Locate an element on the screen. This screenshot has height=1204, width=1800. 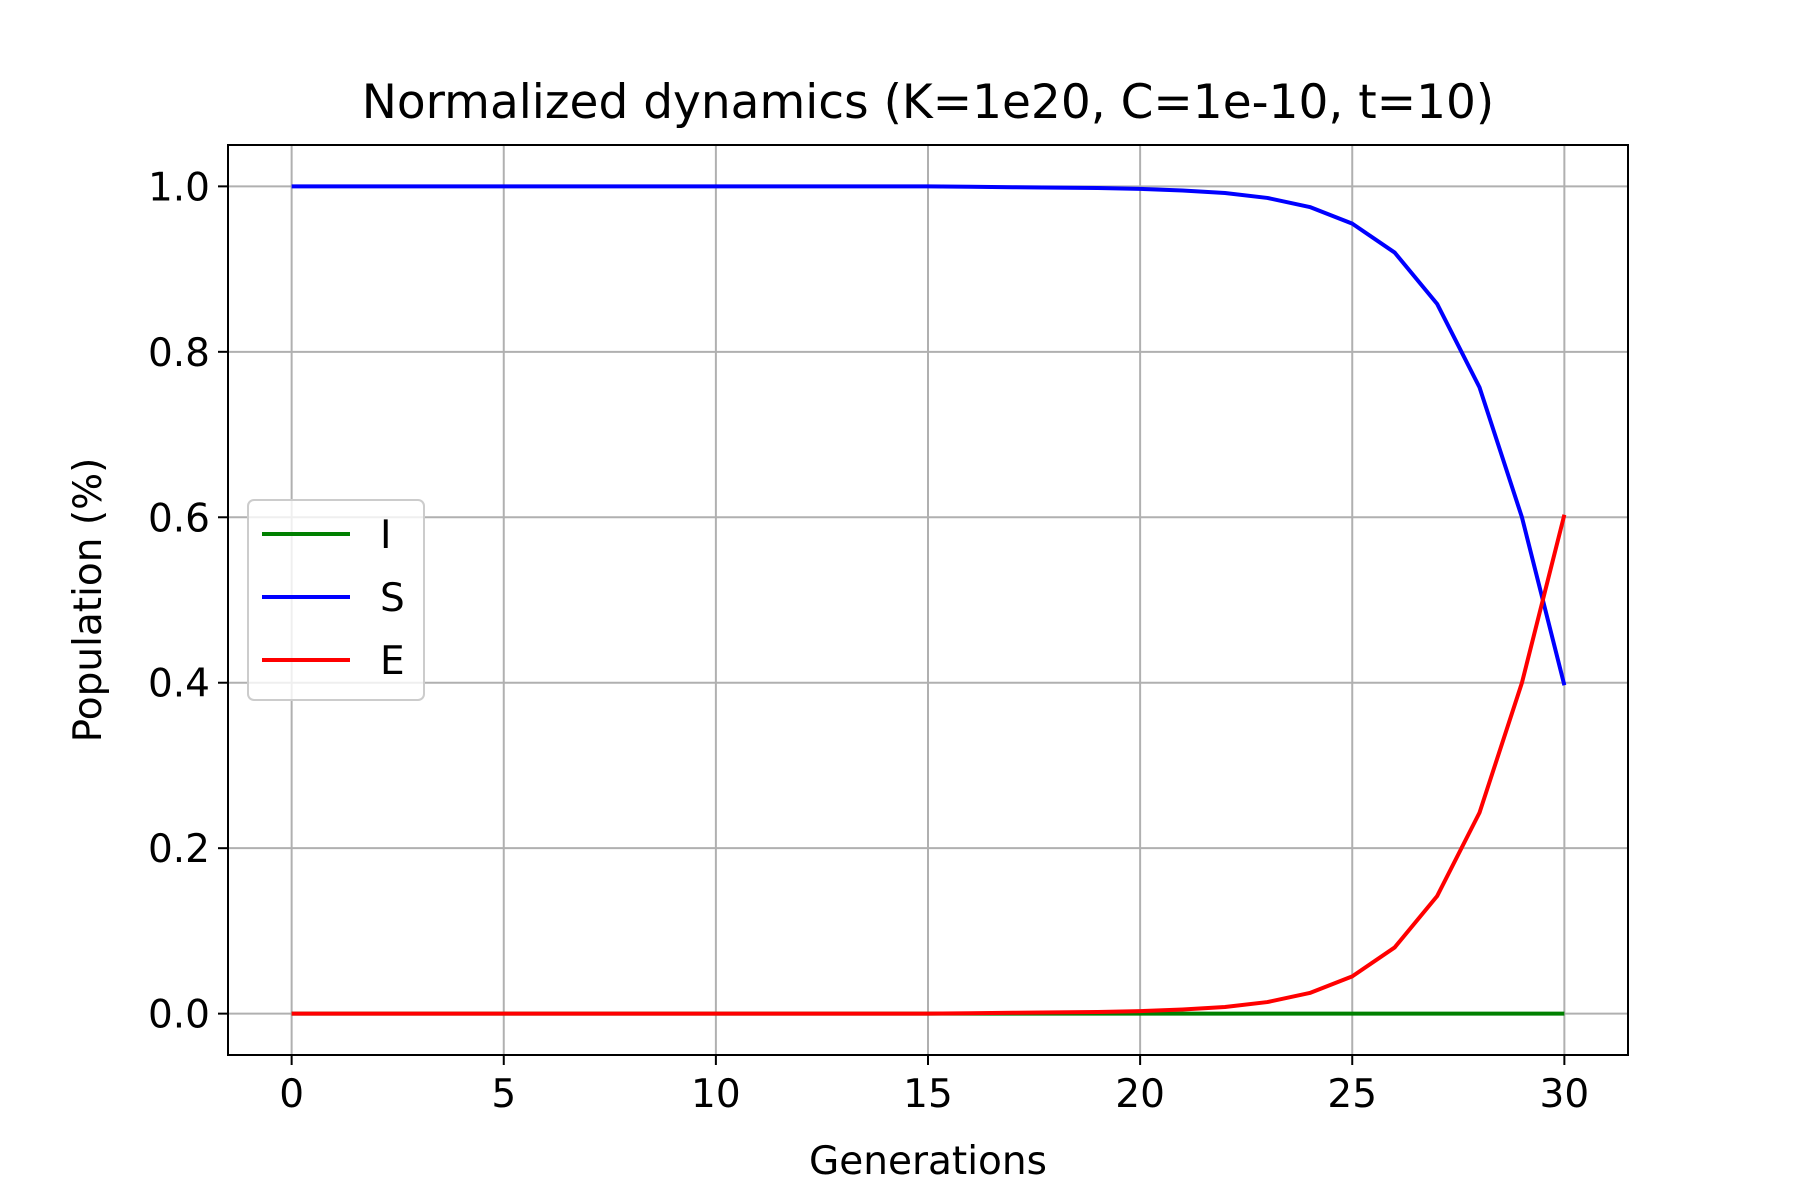
x-axis-label: Generations is located at coordinates (928, 1161).